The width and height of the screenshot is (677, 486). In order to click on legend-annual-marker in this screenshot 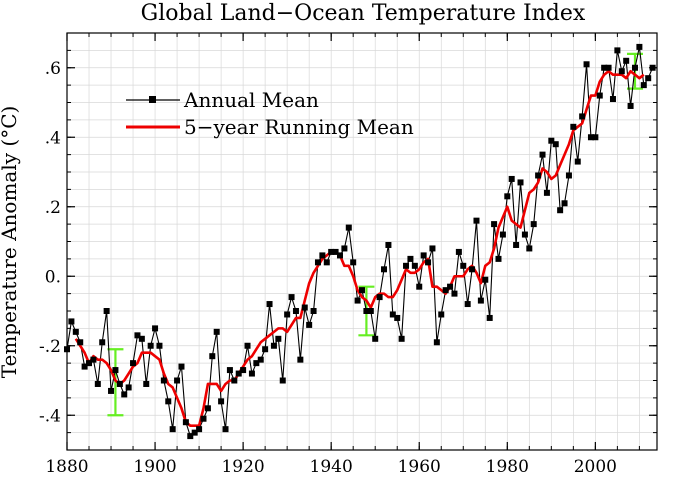, I will do `click(152, 99)`.